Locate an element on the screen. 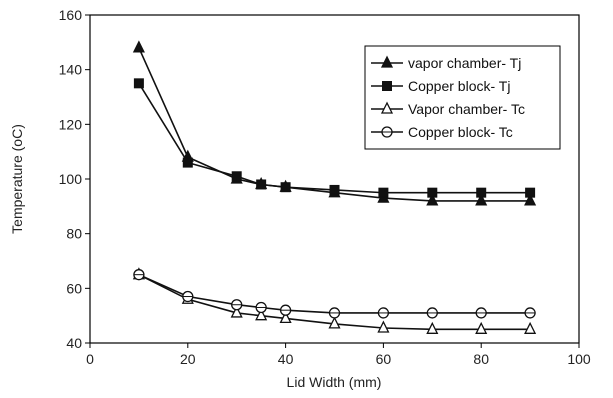 The height and width of the screenshot is (398, 613). x-tick-label: 20 is located at coordinates (188, 359).